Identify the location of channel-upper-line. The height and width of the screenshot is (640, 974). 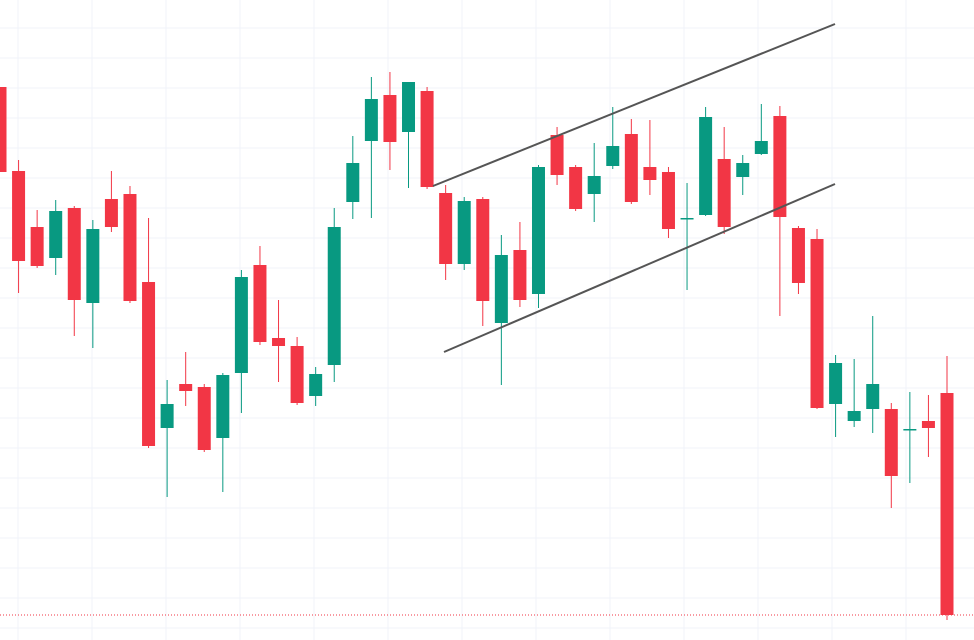
(634, 105).